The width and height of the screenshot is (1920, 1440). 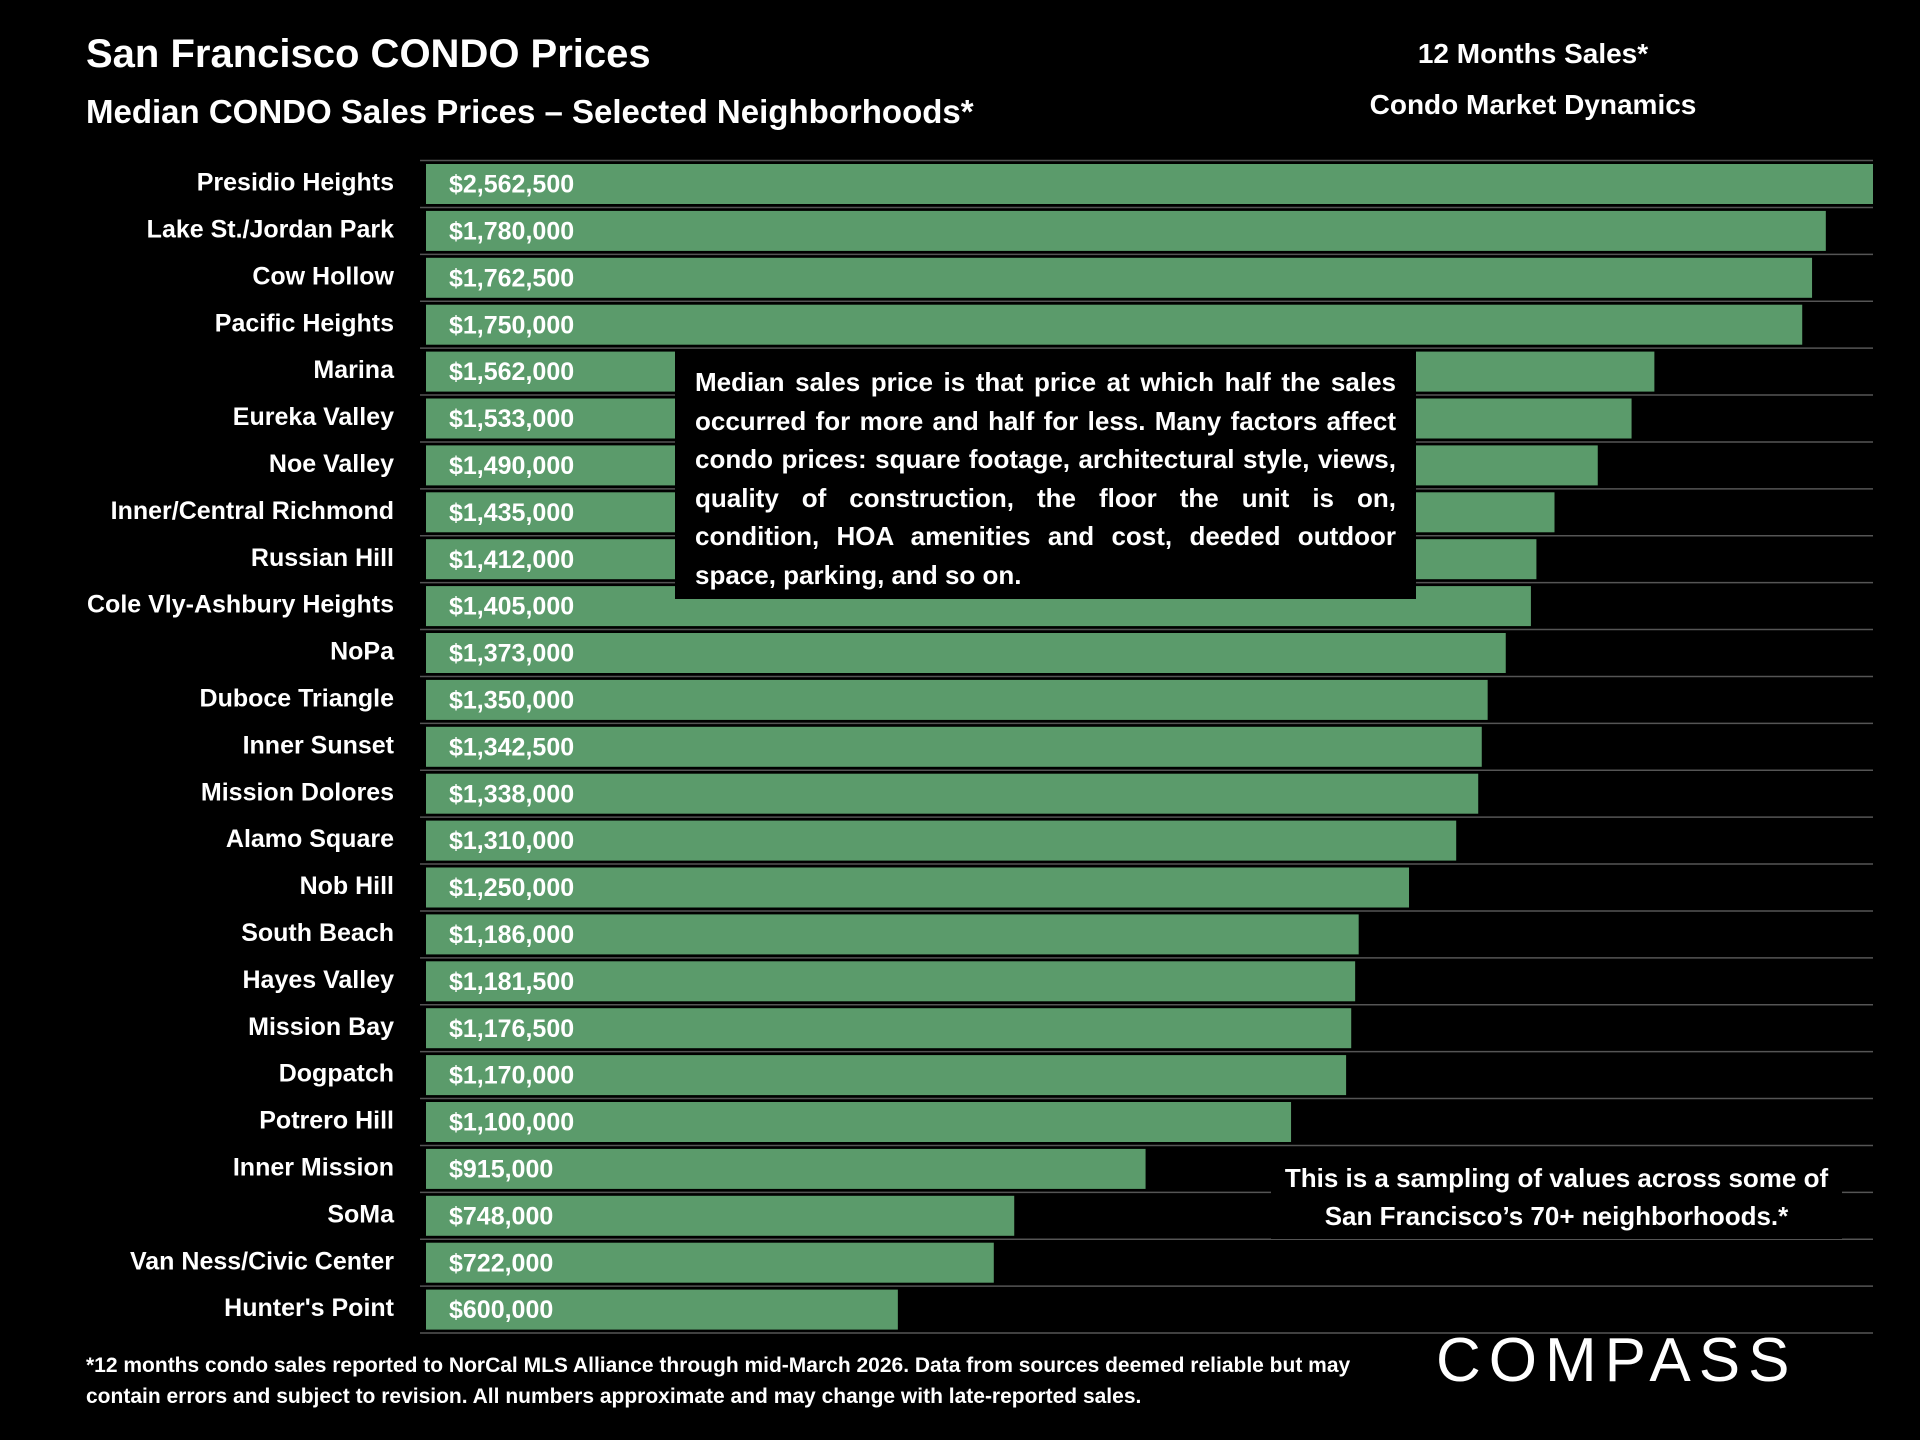 What do you see at coordinates (1533, 53) in the screenshot?
I see `heading: 12 Months Sales*` at bounding box center [1533, 53].